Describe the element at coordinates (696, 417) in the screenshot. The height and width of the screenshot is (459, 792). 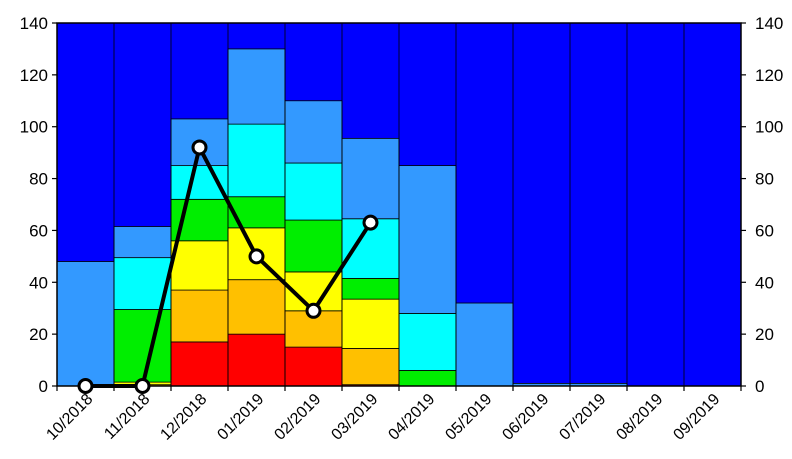
I see `x-tick-label: 09/2019` at that location.